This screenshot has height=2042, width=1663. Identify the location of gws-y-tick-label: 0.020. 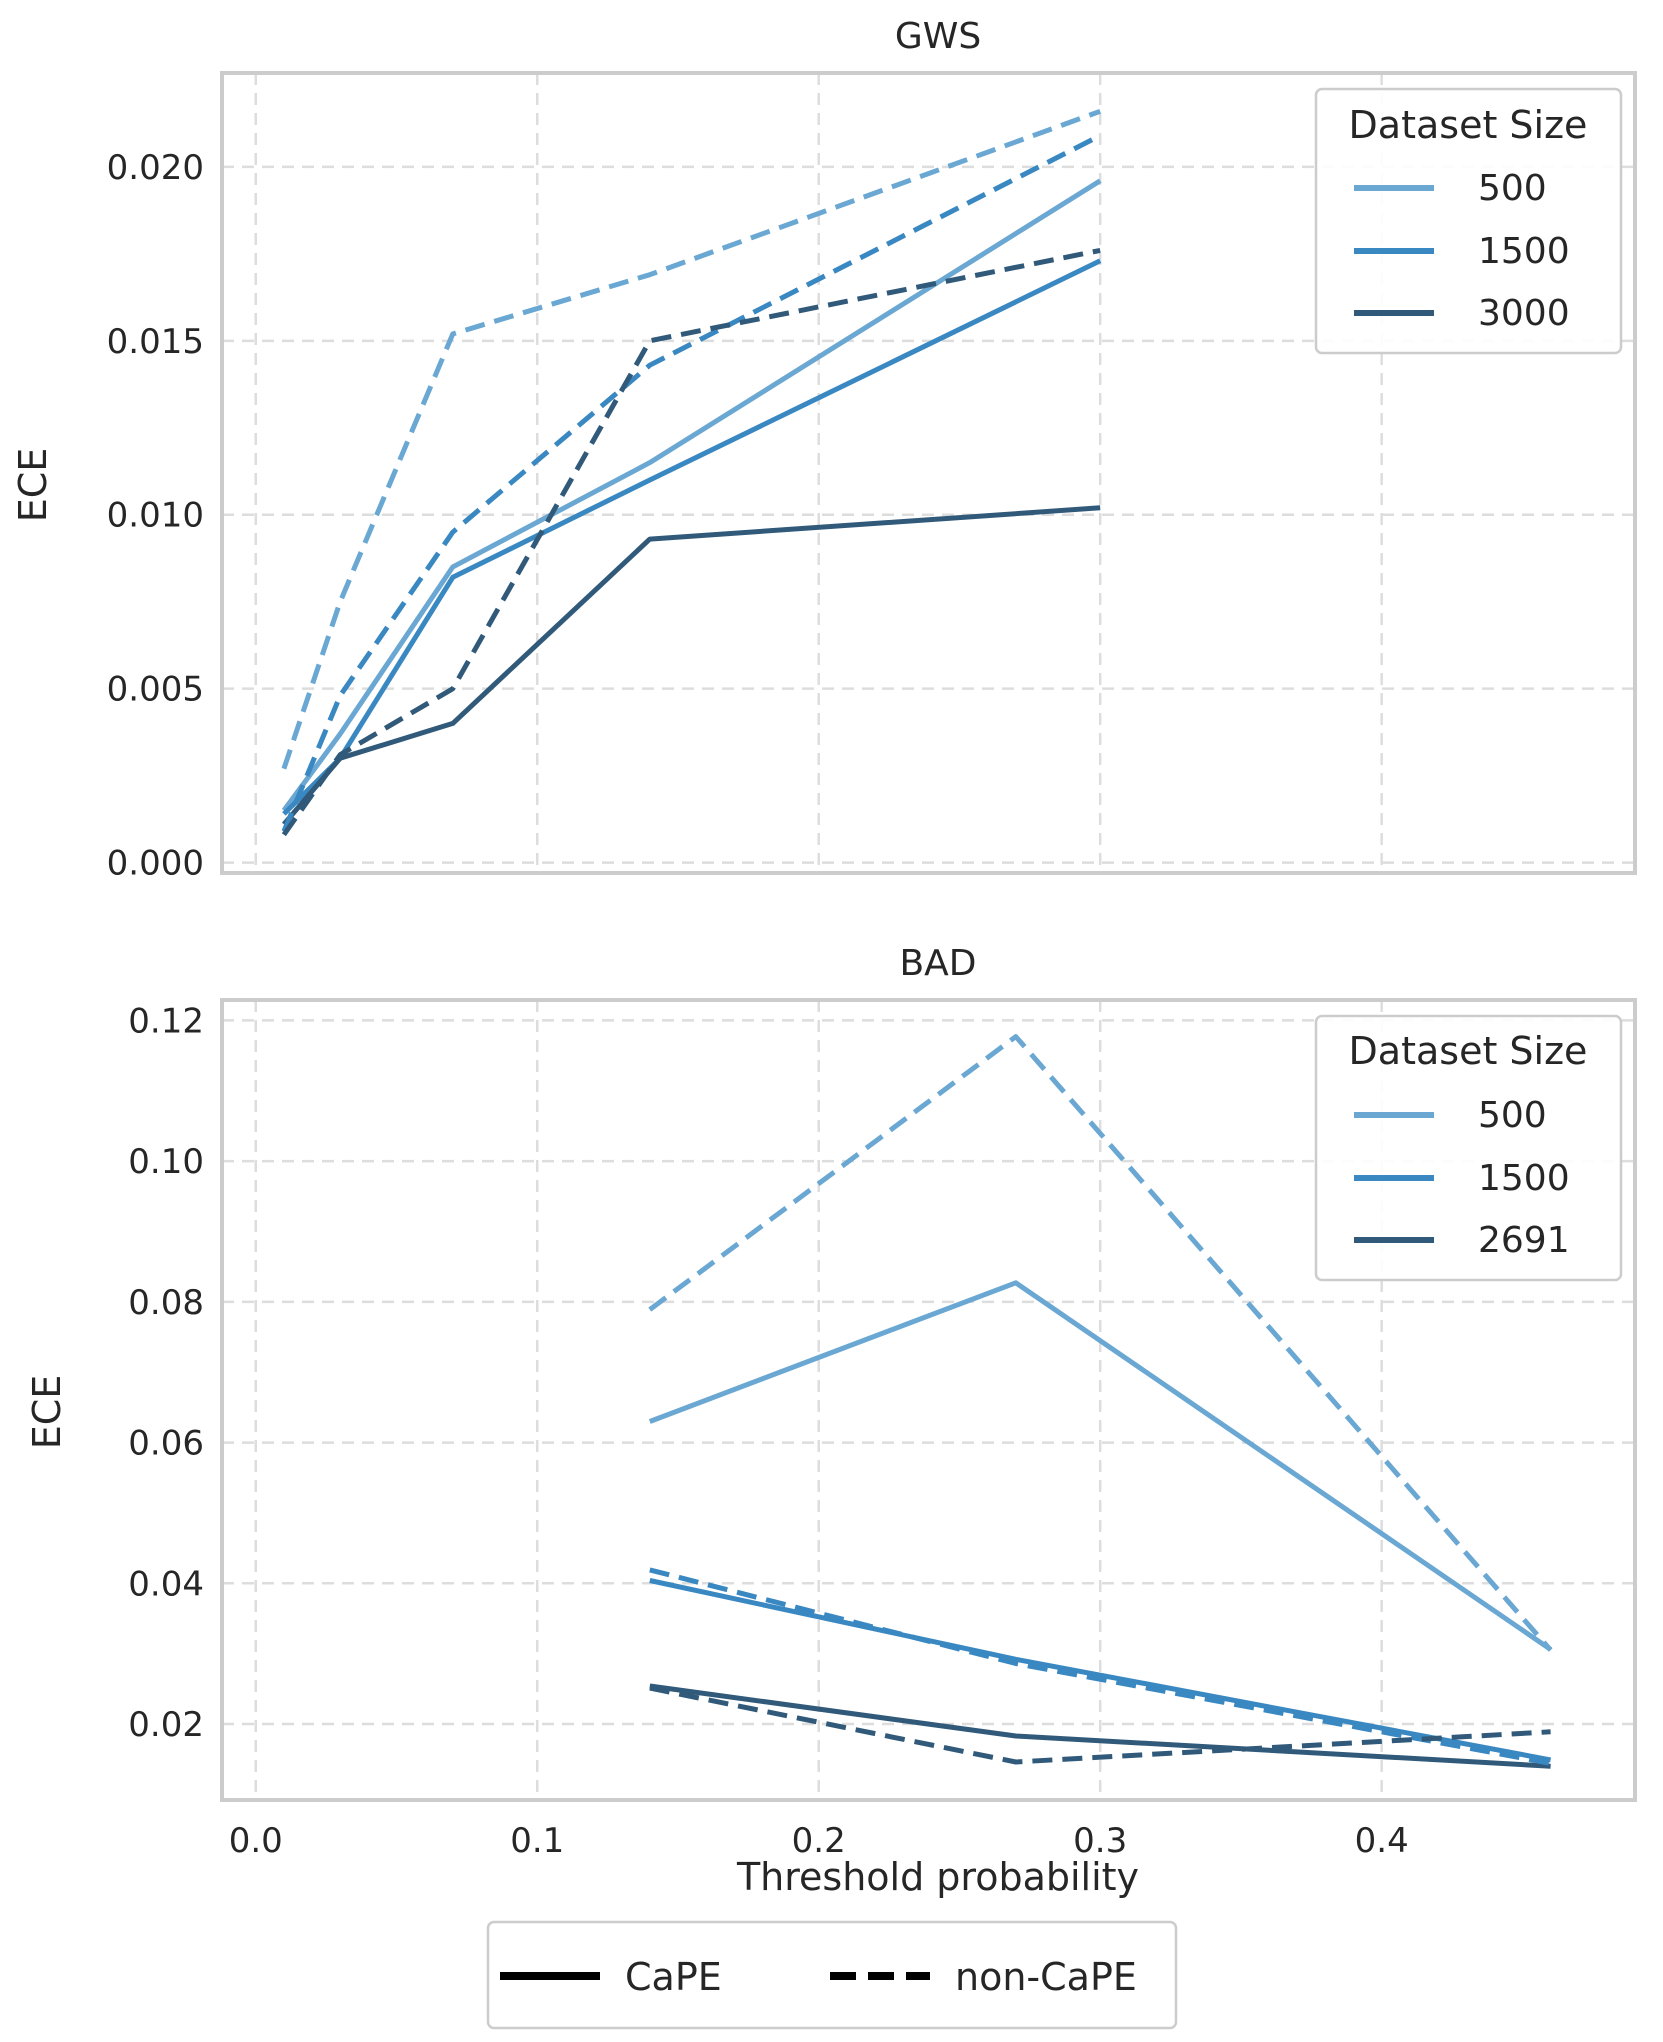
(155, 168).